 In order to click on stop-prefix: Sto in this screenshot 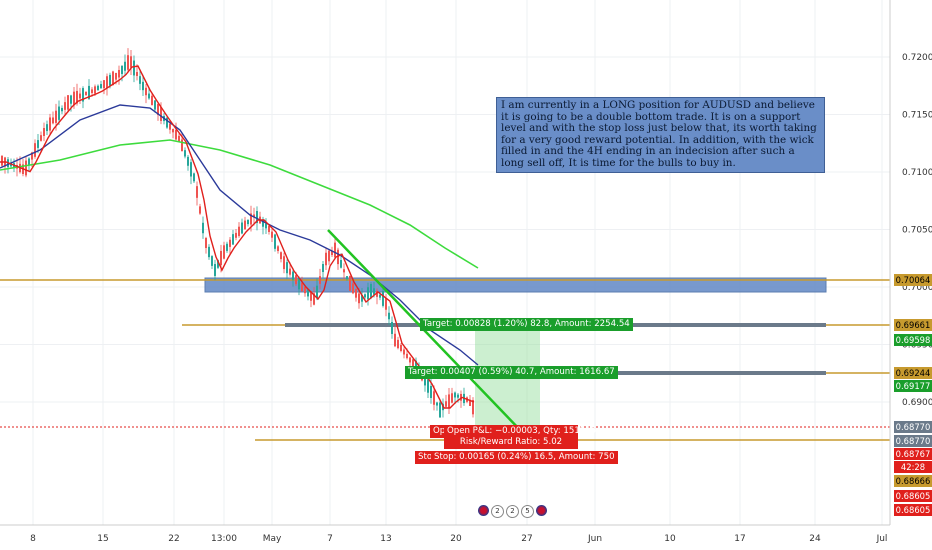, I will do `click(425, 457)`.